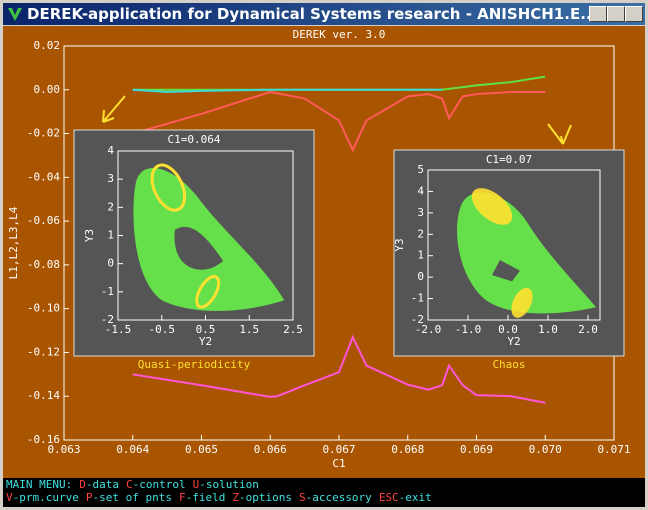 This screenshot has width=648, height=510. Describe the element at coordinates (196, 484) in the screenshot. I see `menu-key: U` at that location.